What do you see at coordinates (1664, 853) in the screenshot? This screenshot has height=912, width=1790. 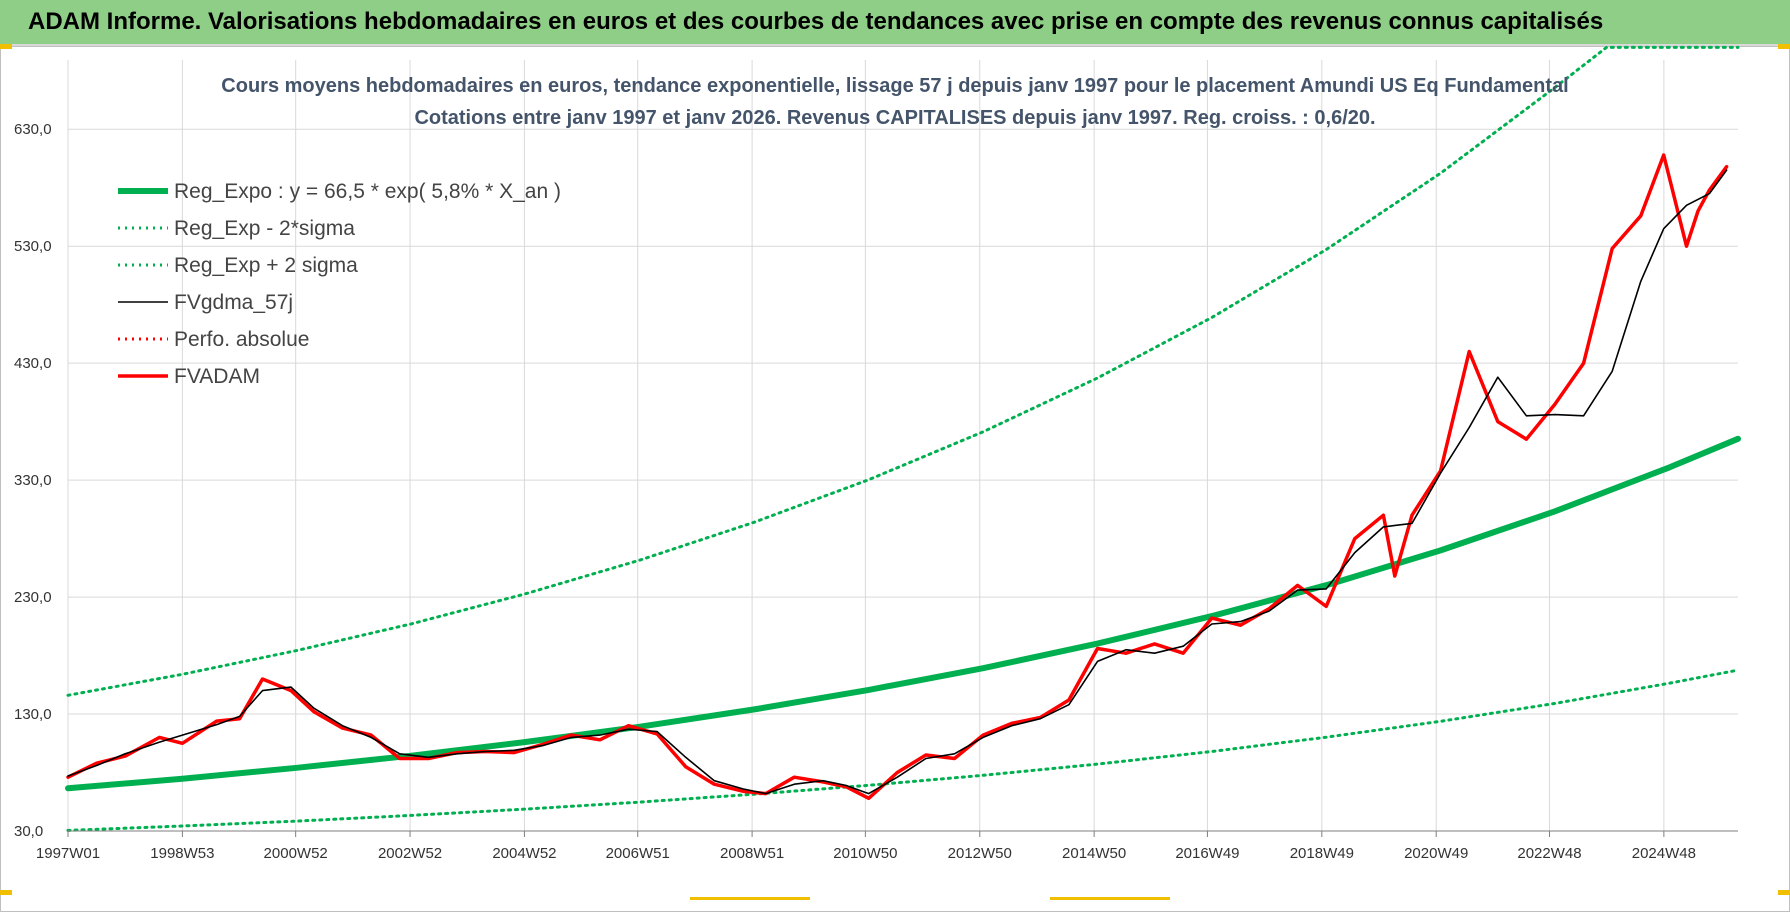 I see `x-tick-label: 2024W48` at bounding box center [1664, 853].